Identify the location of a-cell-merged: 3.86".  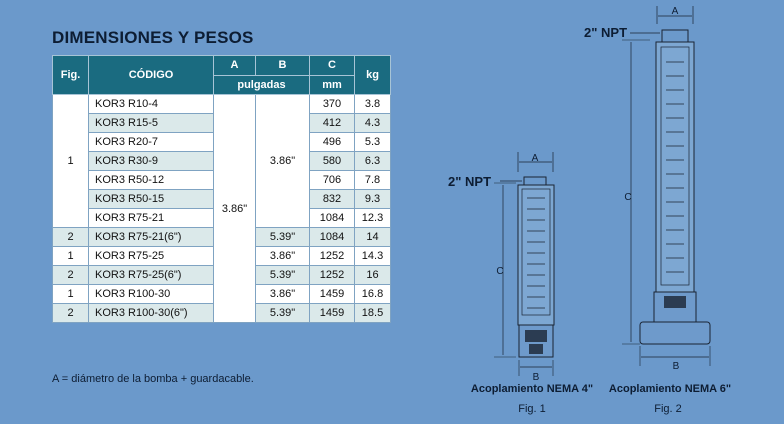
(234, 208).